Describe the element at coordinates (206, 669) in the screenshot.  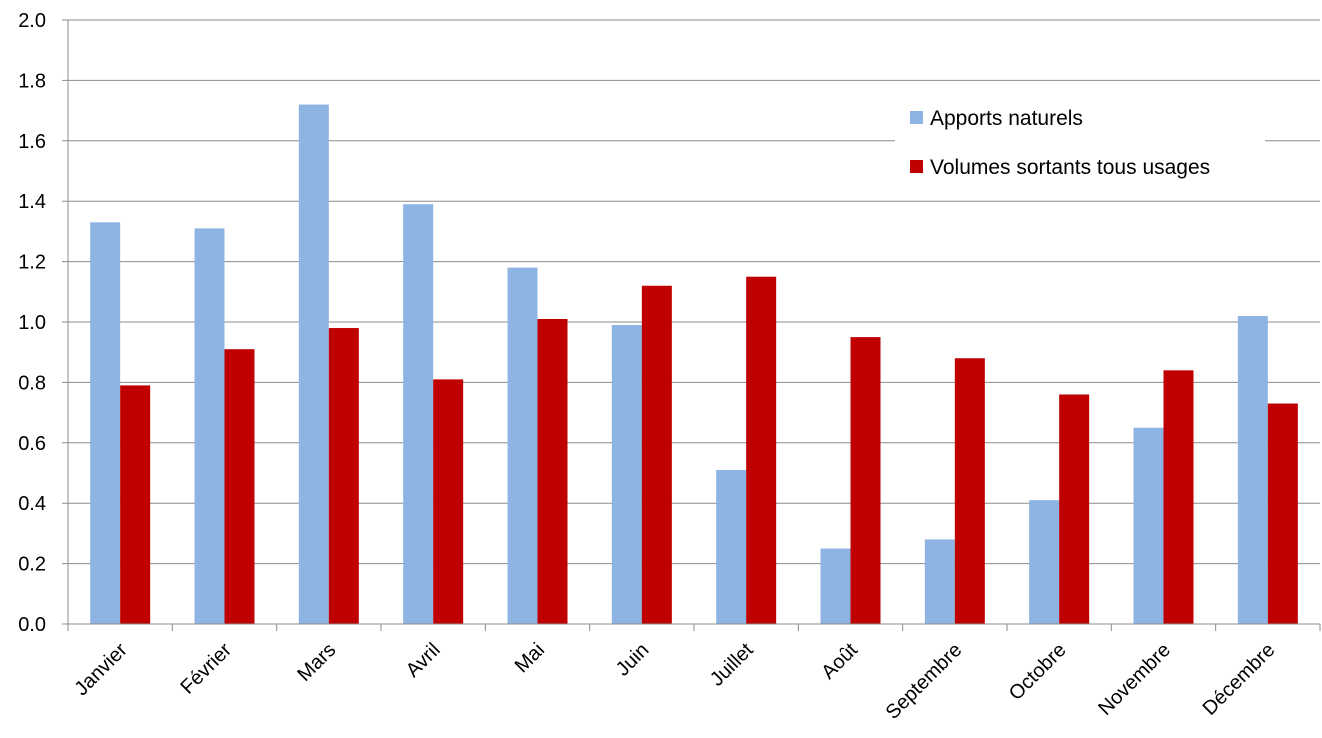
I see `x-tick-label: Février` at that location.